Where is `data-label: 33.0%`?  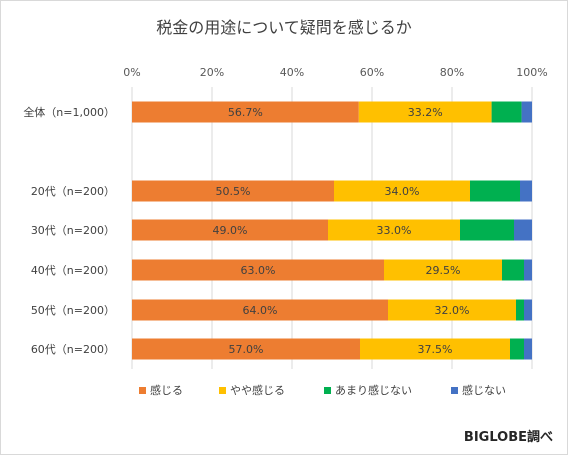
data-label: 33.0% is located at coordinates (394, 230).